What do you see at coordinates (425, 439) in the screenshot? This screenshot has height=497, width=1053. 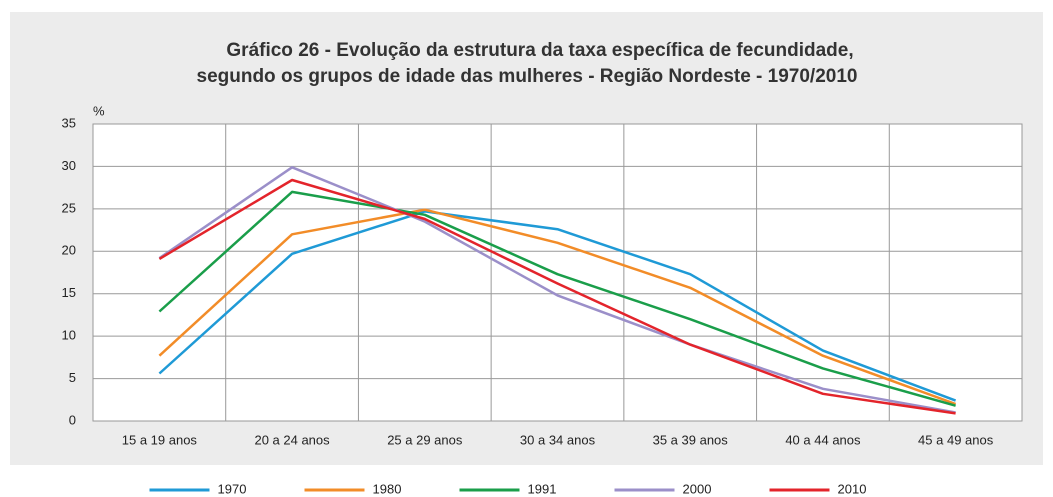 I see `x-tick-label: 25 a 29 anos` at bounding box center [425, 439].